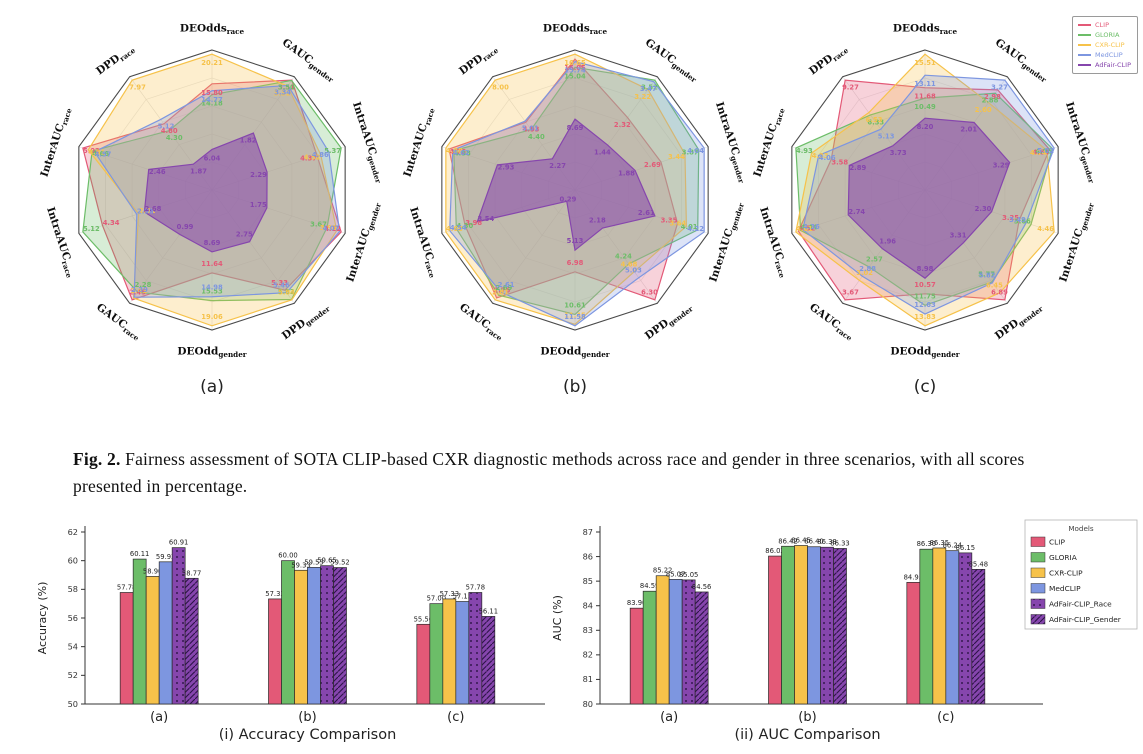  Describe the element at coordinates (1080, 604) in the screenshot. I see `legend-label-AdFair-CLIP_Race: AdFair-CLIP_Race` at that location.